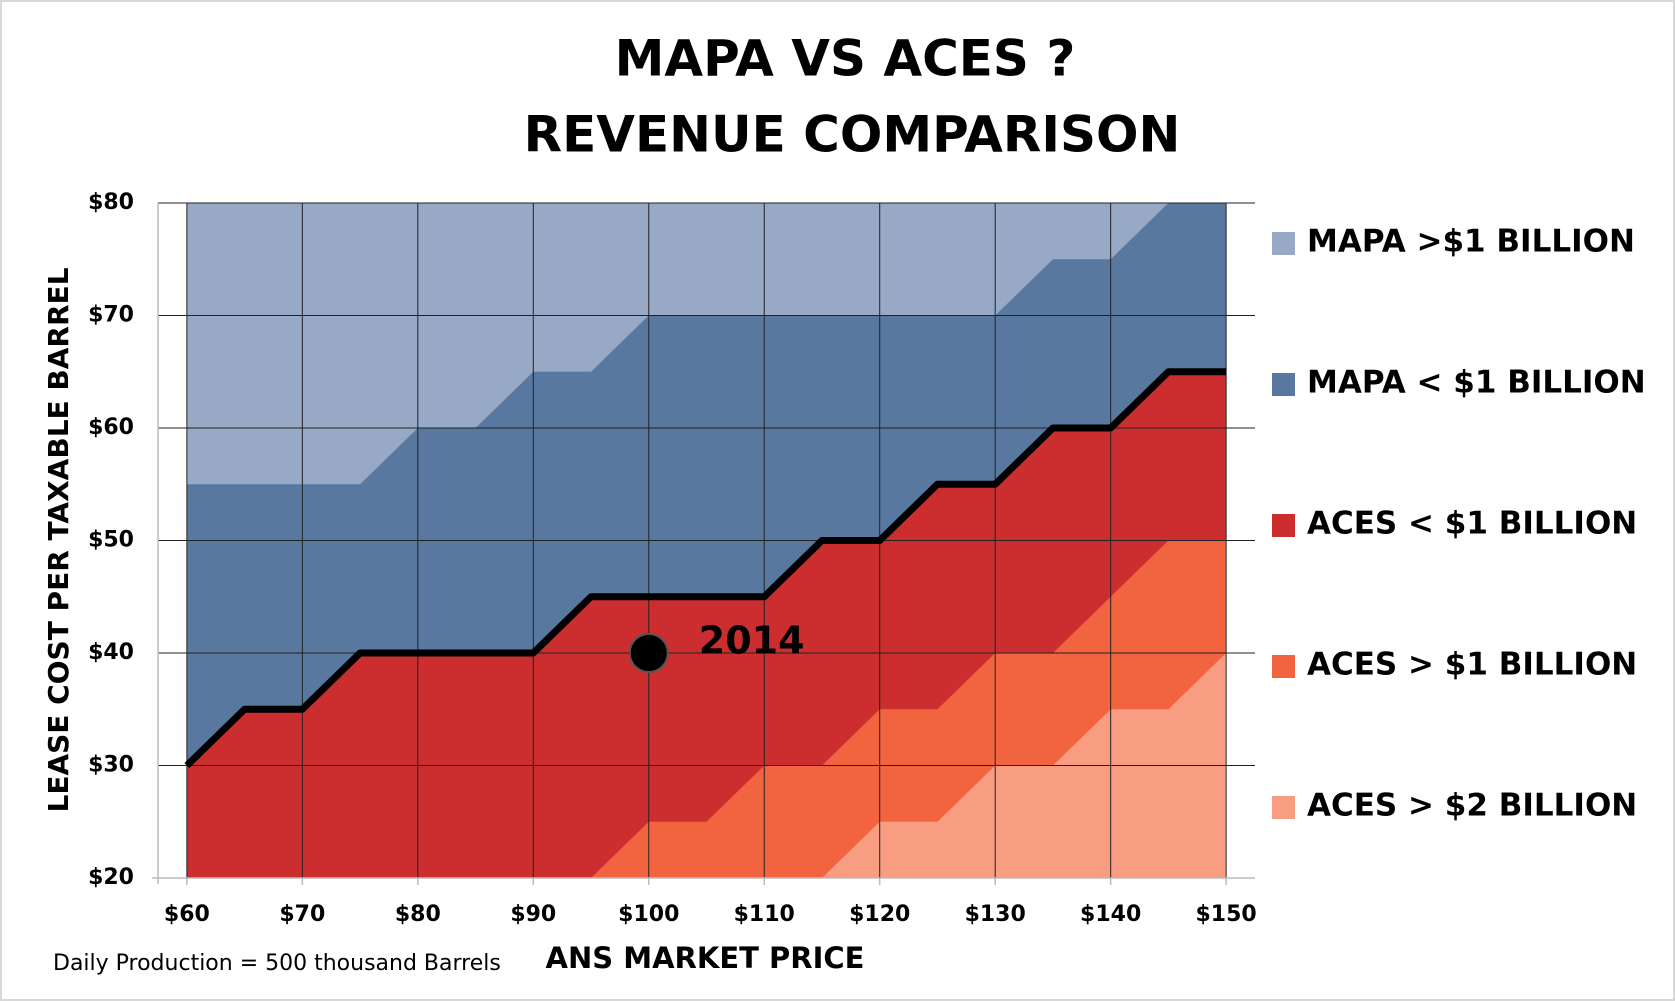  Describe the element at coordinates (1471, 242) in the screenshot. I see `legend-label: MAPA >$1 BILLION` at that location.